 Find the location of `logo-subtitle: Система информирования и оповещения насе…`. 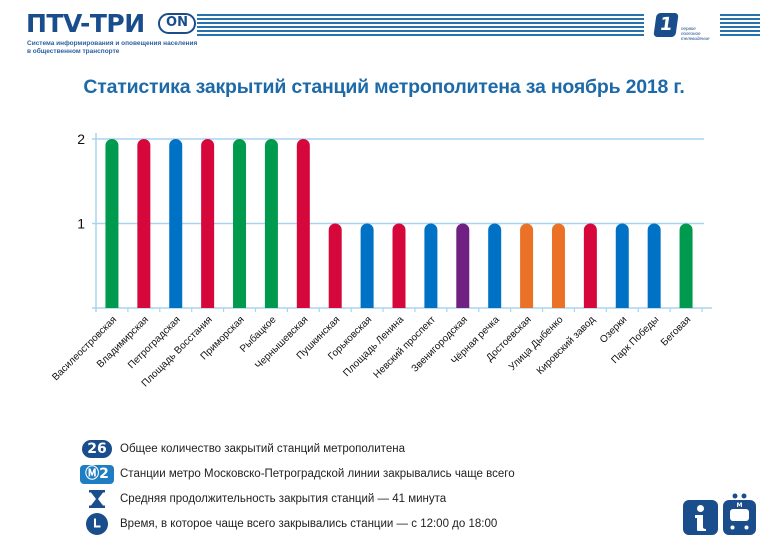

logo-subtitle: Система информирования и оповещения насе… is located at coordinates (112, 48).